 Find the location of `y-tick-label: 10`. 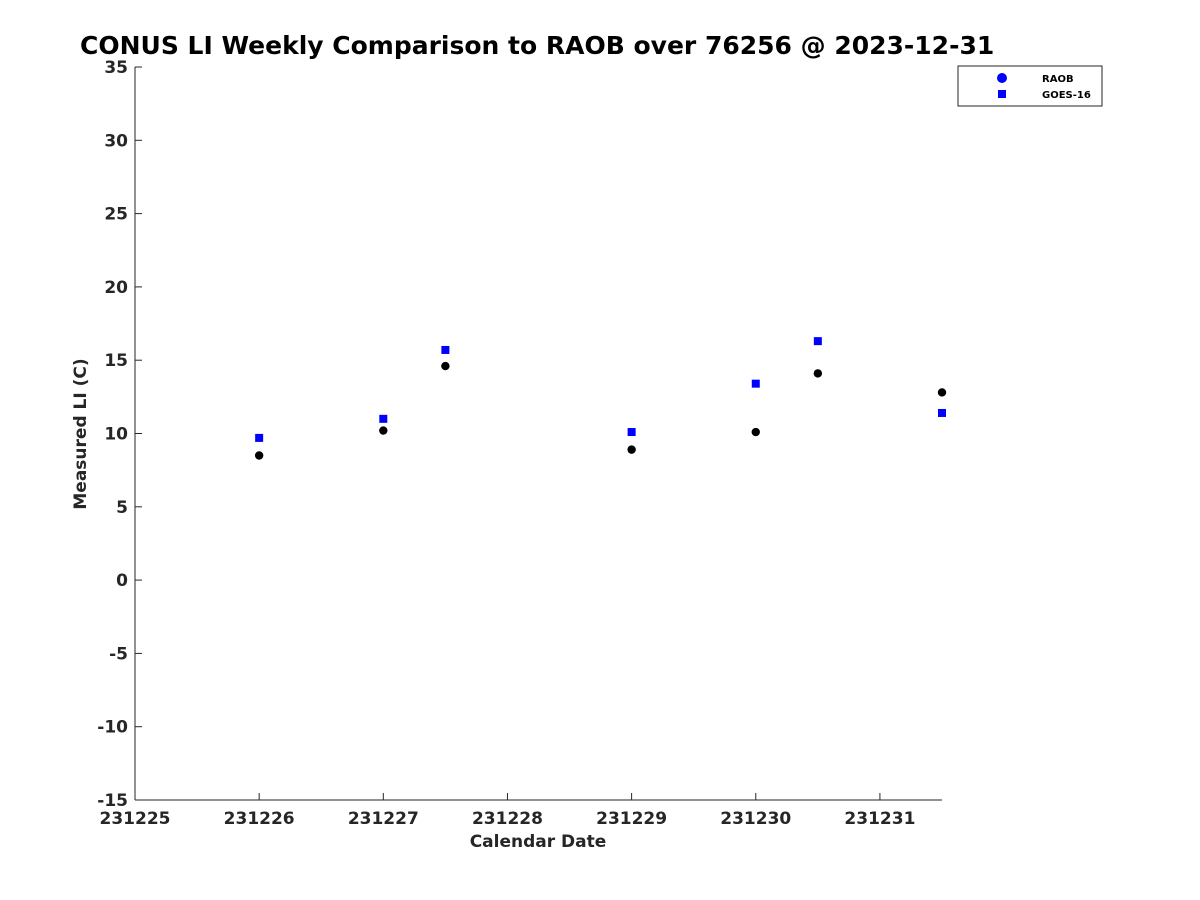

y-tick-label: 10 is located at coordinates (116, 435).